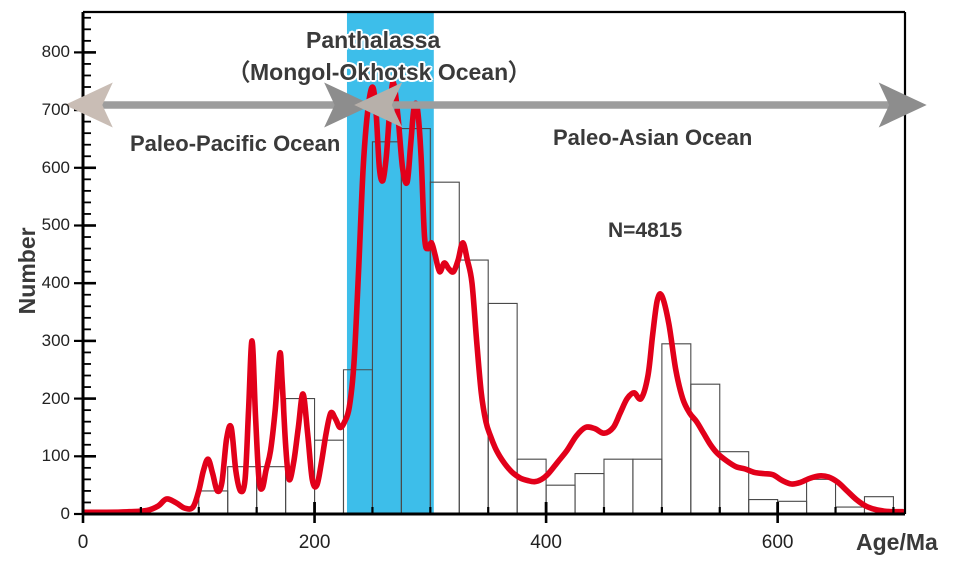 The width and height of the screenshot is (959, 573). Describe the element at coordinates (65, 513) in the screenshot. I see `y-tick-label: 0` at that location.